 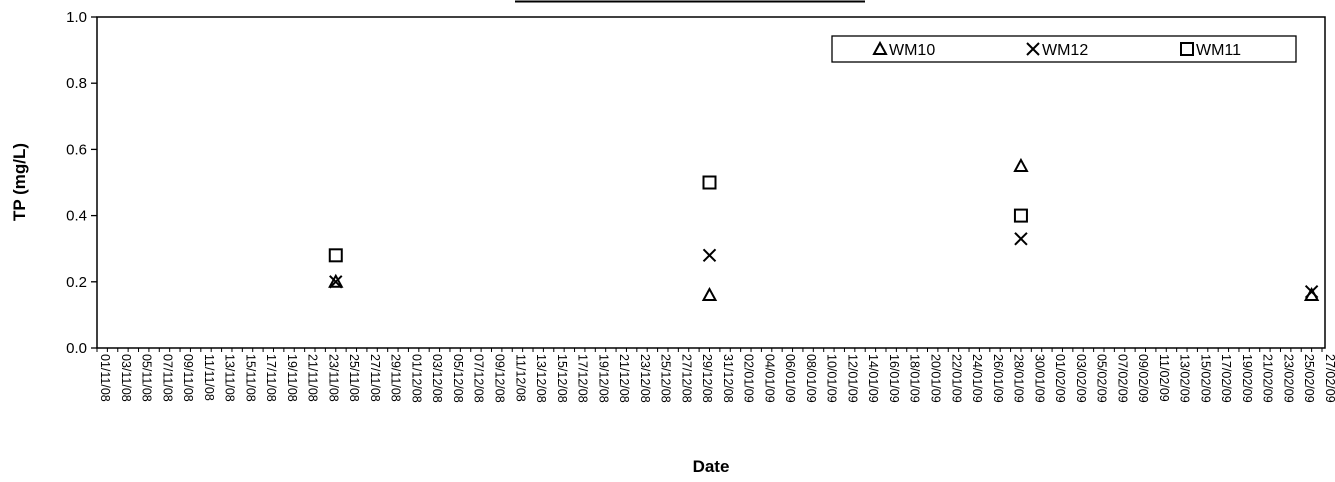 What do you see at coordinates (1288, 378) in the screenshot?
I see `x-tick-label: 23/02/09` at bounding box center [1288, 378].